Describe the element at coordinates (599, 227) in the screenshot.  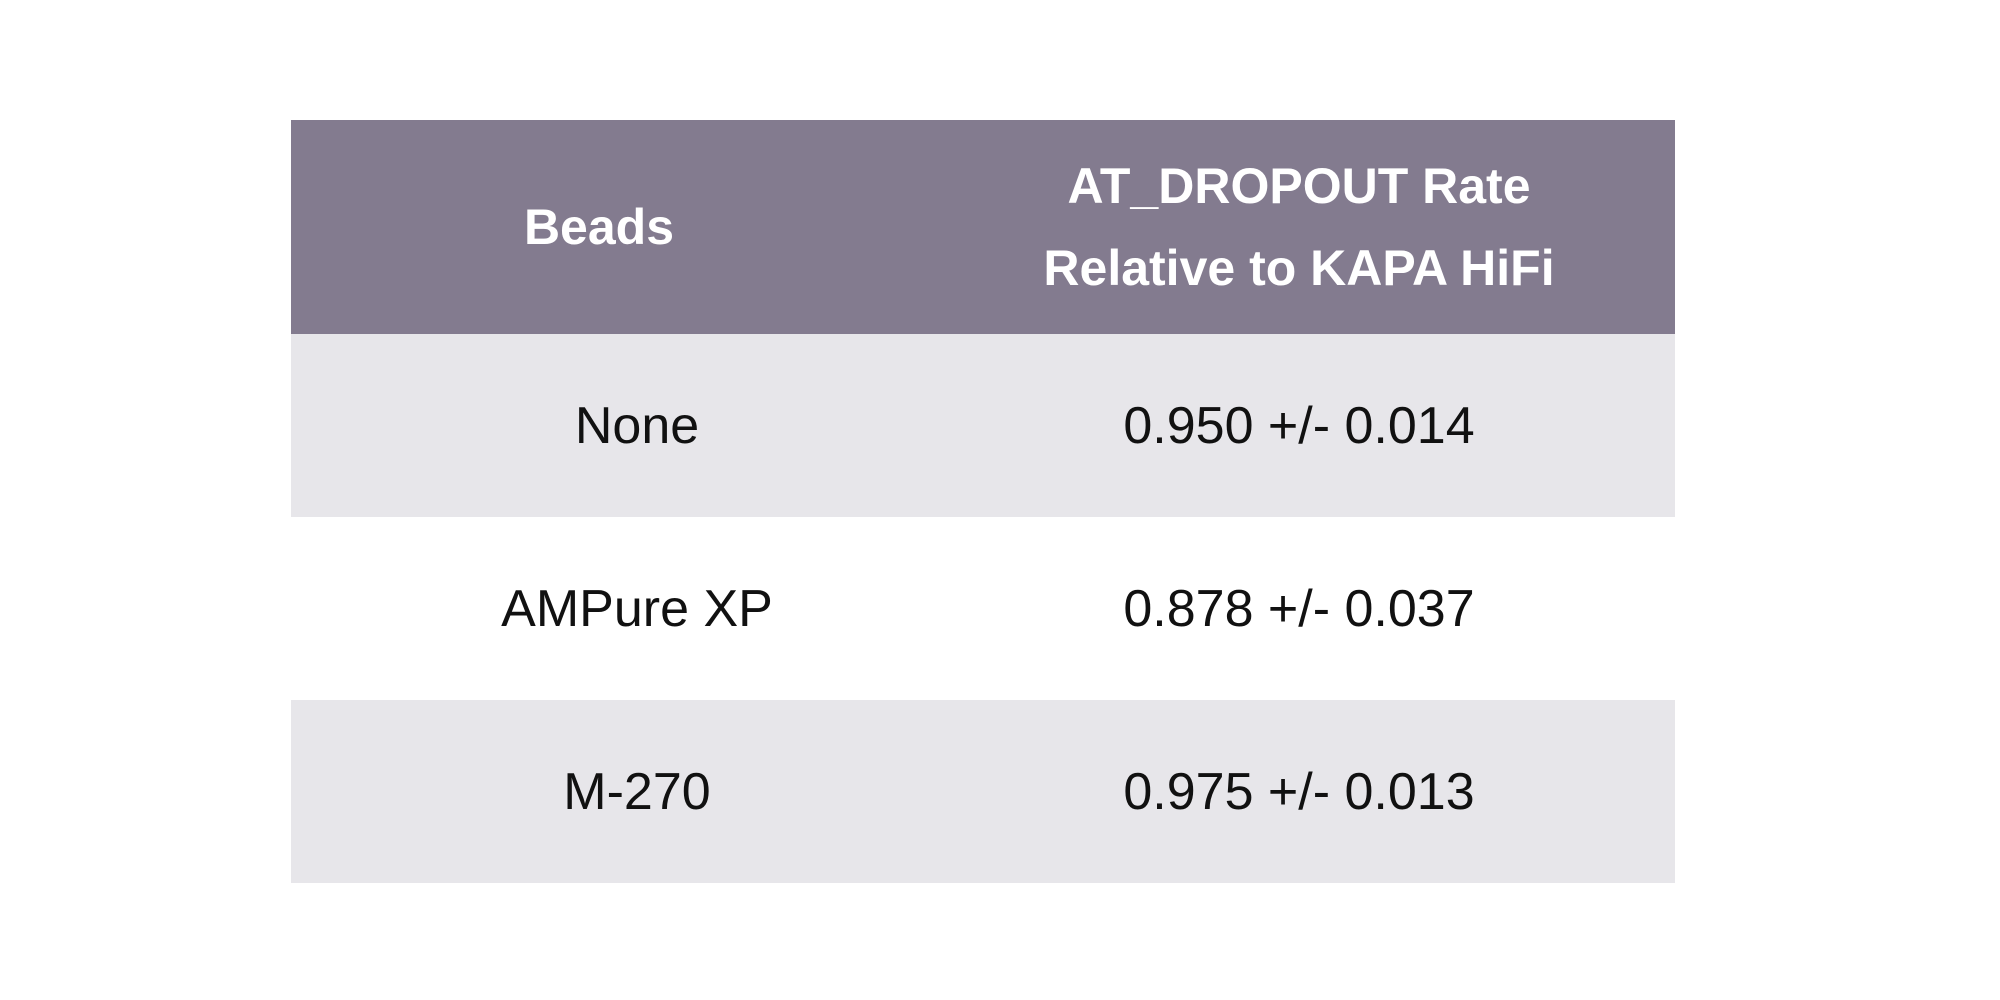
I see `header-beads: Beads` at that location.